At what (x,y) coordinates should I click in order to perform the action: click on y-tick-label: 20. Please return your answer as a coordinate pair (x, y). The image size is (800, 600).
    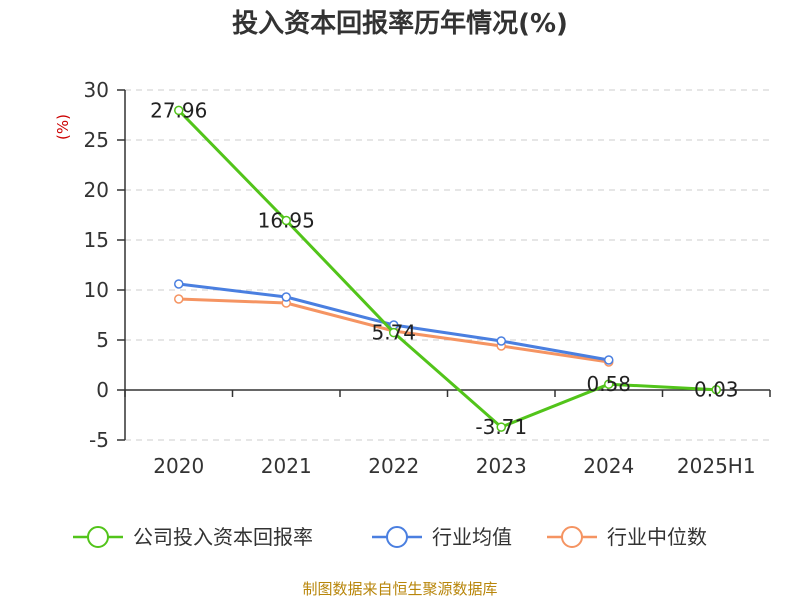
    Looking at the image, I should click on (96, 190).